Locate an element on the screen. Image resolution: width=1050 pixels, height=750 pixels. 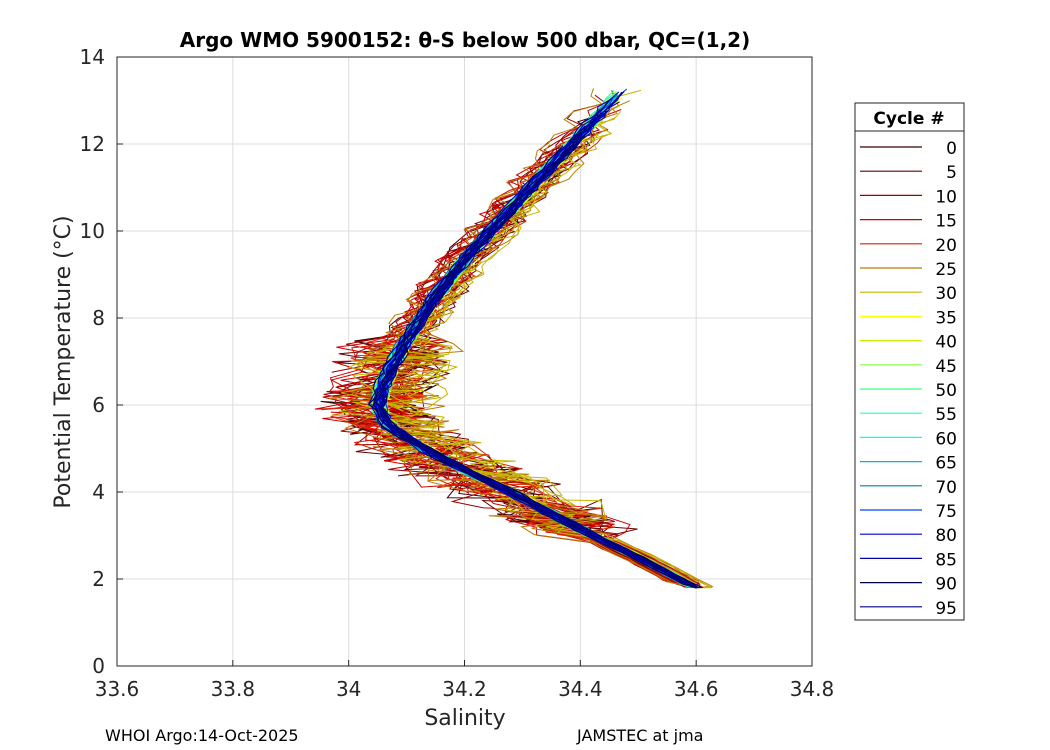
y-ticks: 0 2 4 6 8 10 12 14 is located at coordinates (101, 361).